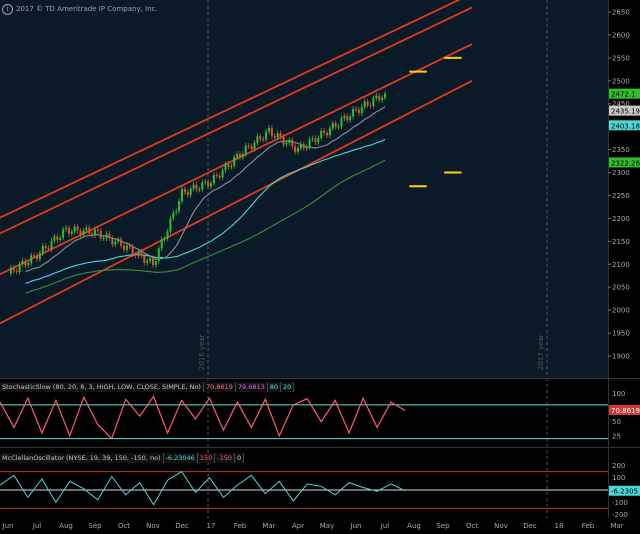  What do you see at coordinates (251, 387) in the screenshot?
I see `stochastic-value-2: 79.6813` at bounding box center [251, 387].